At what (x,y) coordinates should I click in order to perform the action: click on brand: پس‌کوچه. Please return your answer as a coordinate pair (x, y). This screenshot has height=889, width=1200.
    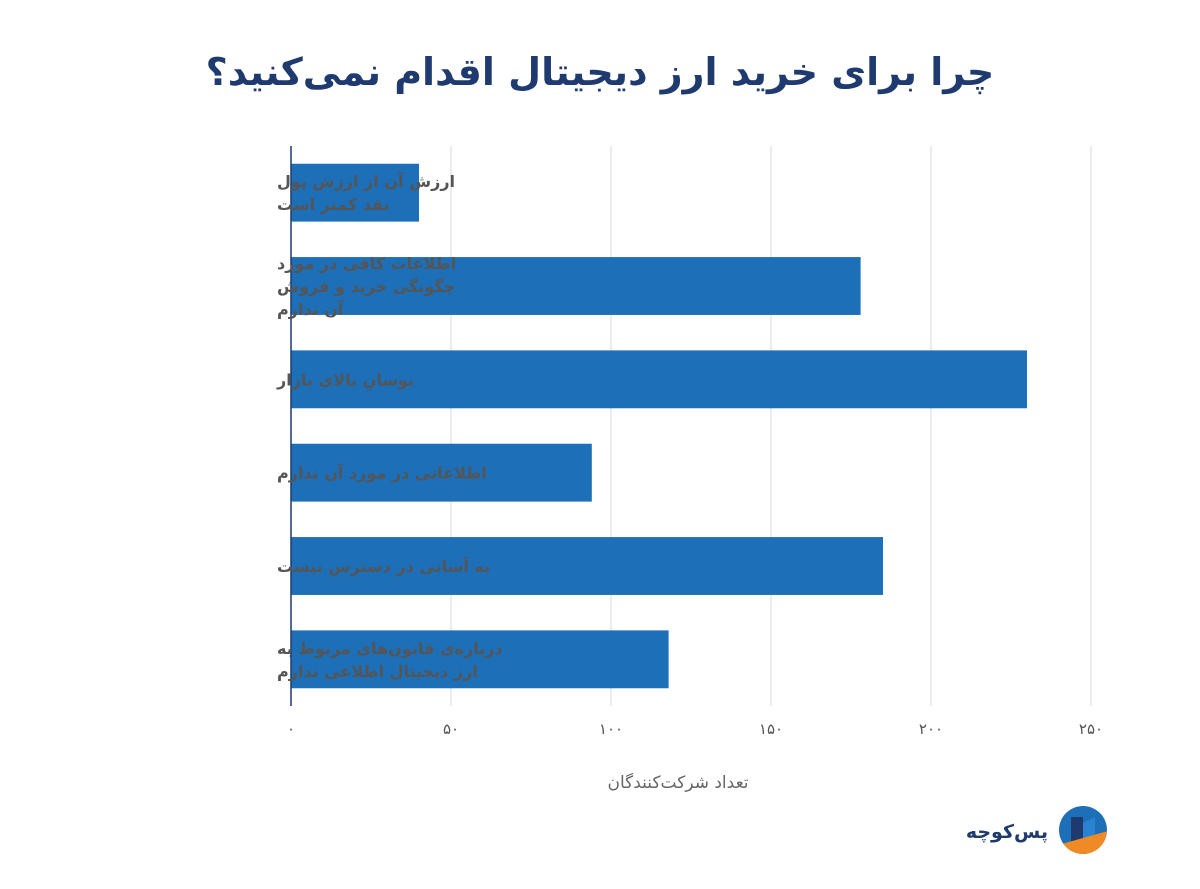
    Looking at the image, I should click on (1037, 832).